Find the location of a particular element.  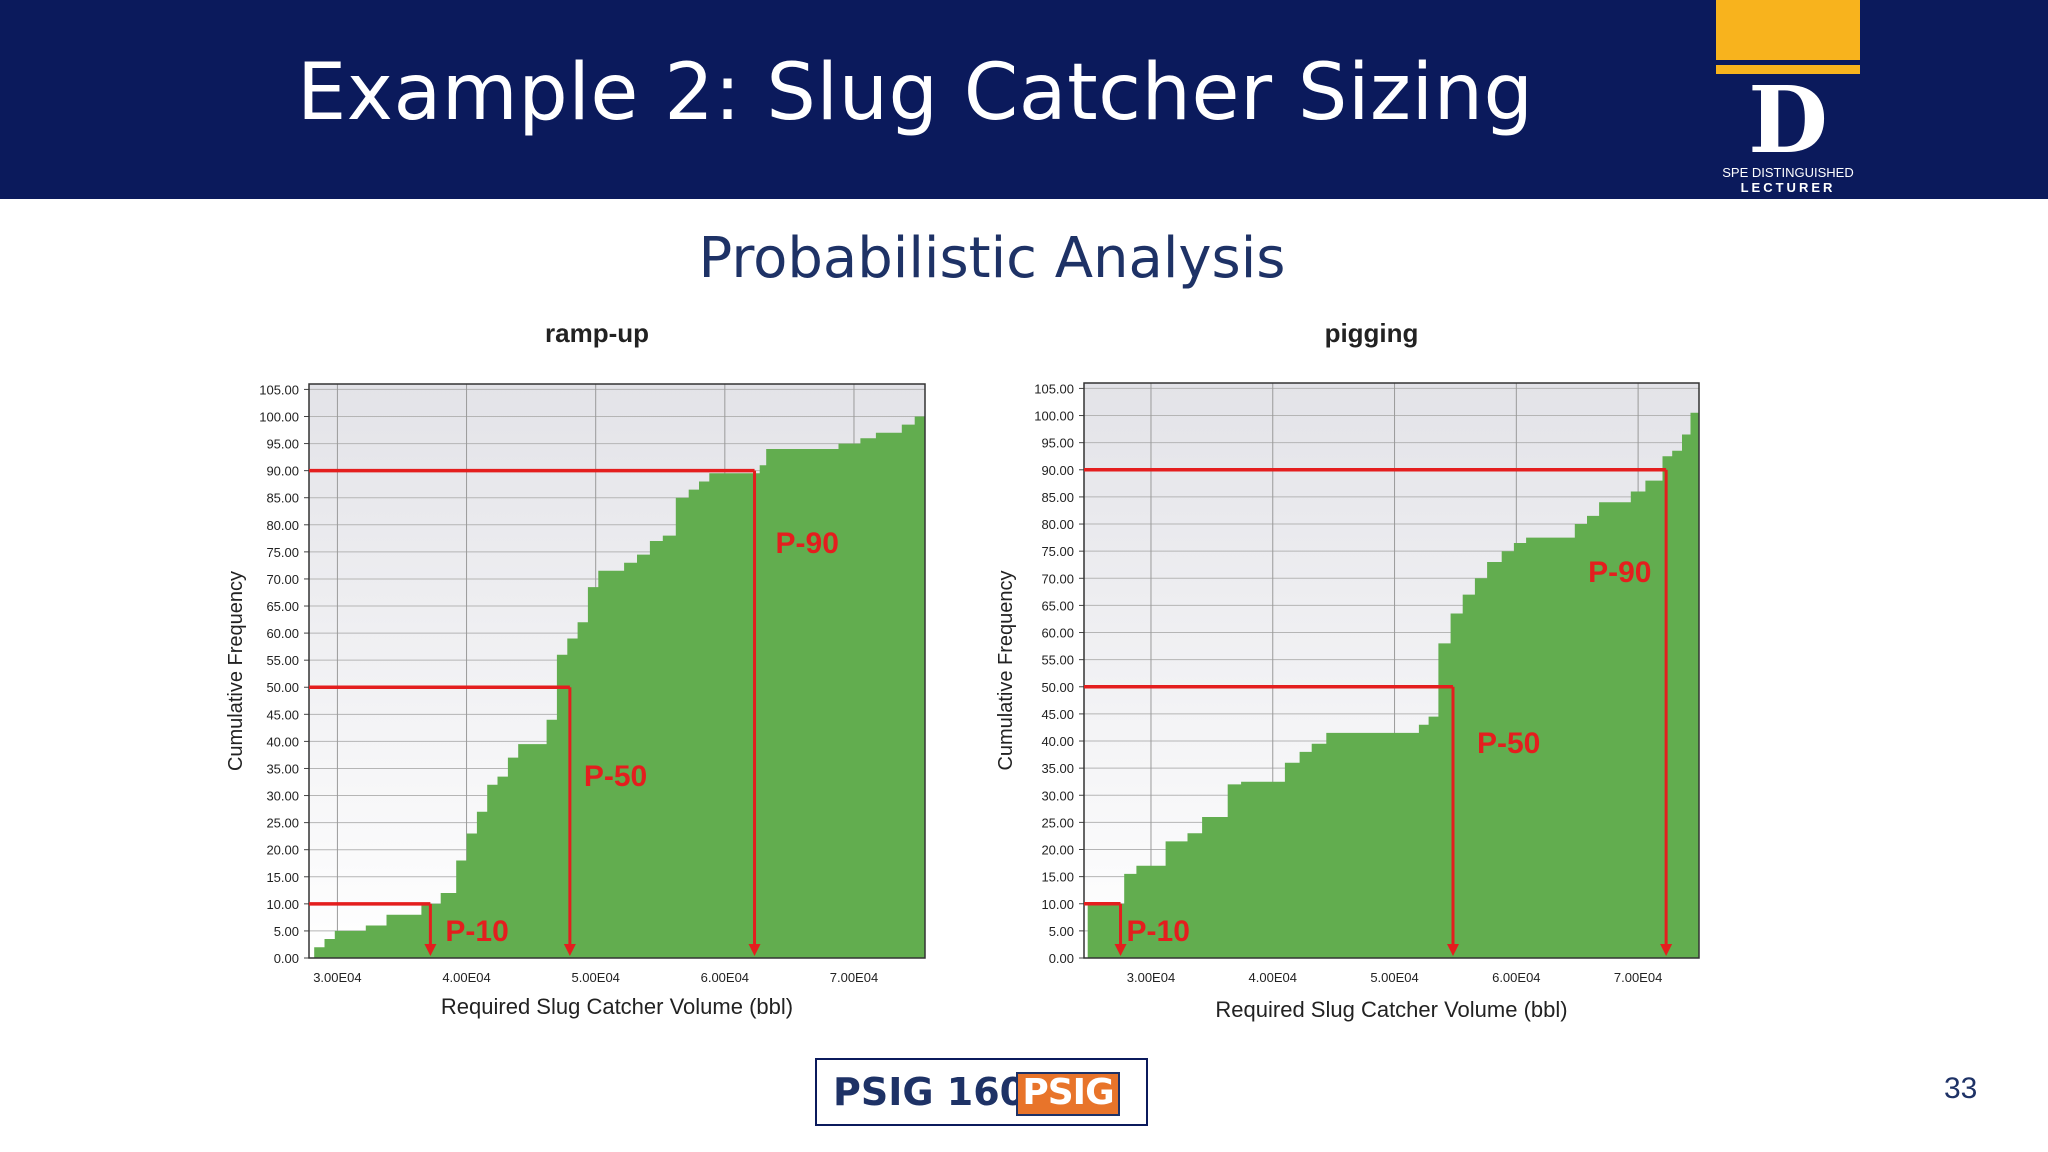

spe-distinguished-lecturer-logo: D SPE DISTINGUISHED LECTURER is located at coordinates (1788, 99).